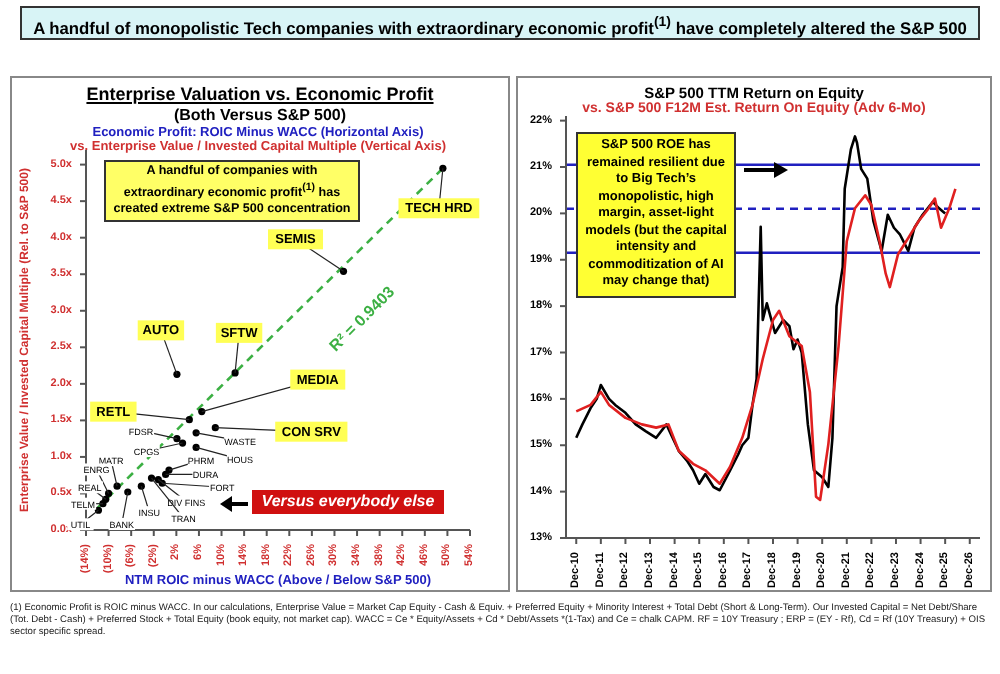 The height and width of the screenshot is (674, 1000). Describe the element at coordinates (500, 23) in the screenshot. I see `text: A handful of monopolistic Tech companies with extraordinary economic profit$^{(1)}$ have completely altered the S&P 500` at that location.